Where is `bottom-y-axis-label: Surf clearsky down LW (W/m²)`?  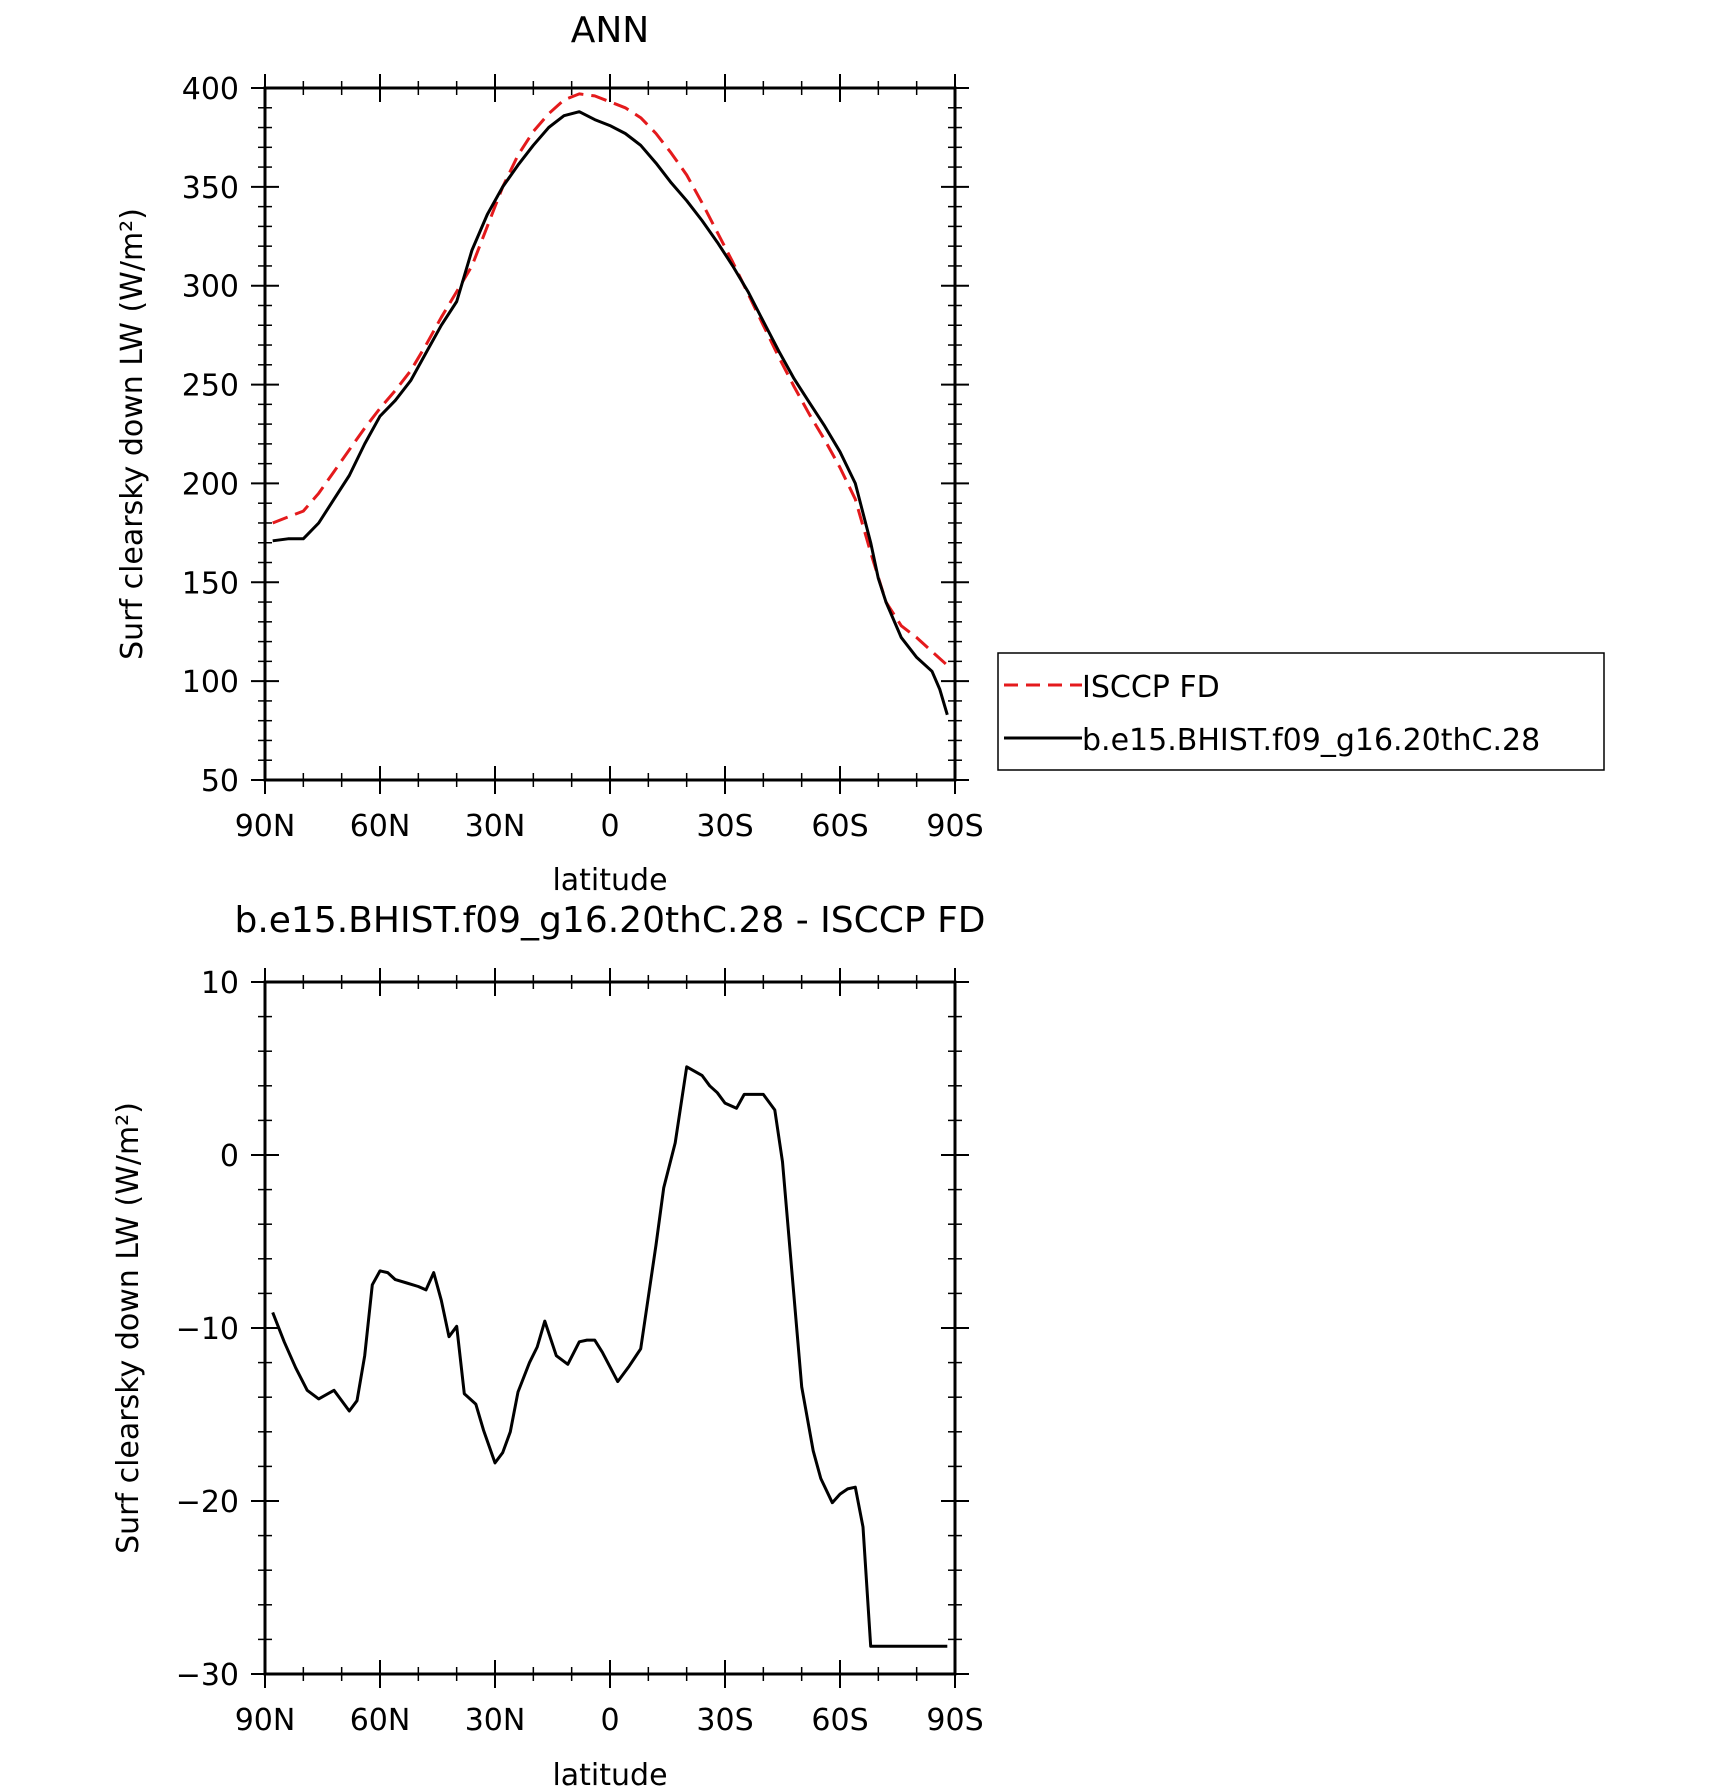
bottom-y-axis-label: Surf clearsky down LW (W/m²) is located at coordinates (128, 1328).